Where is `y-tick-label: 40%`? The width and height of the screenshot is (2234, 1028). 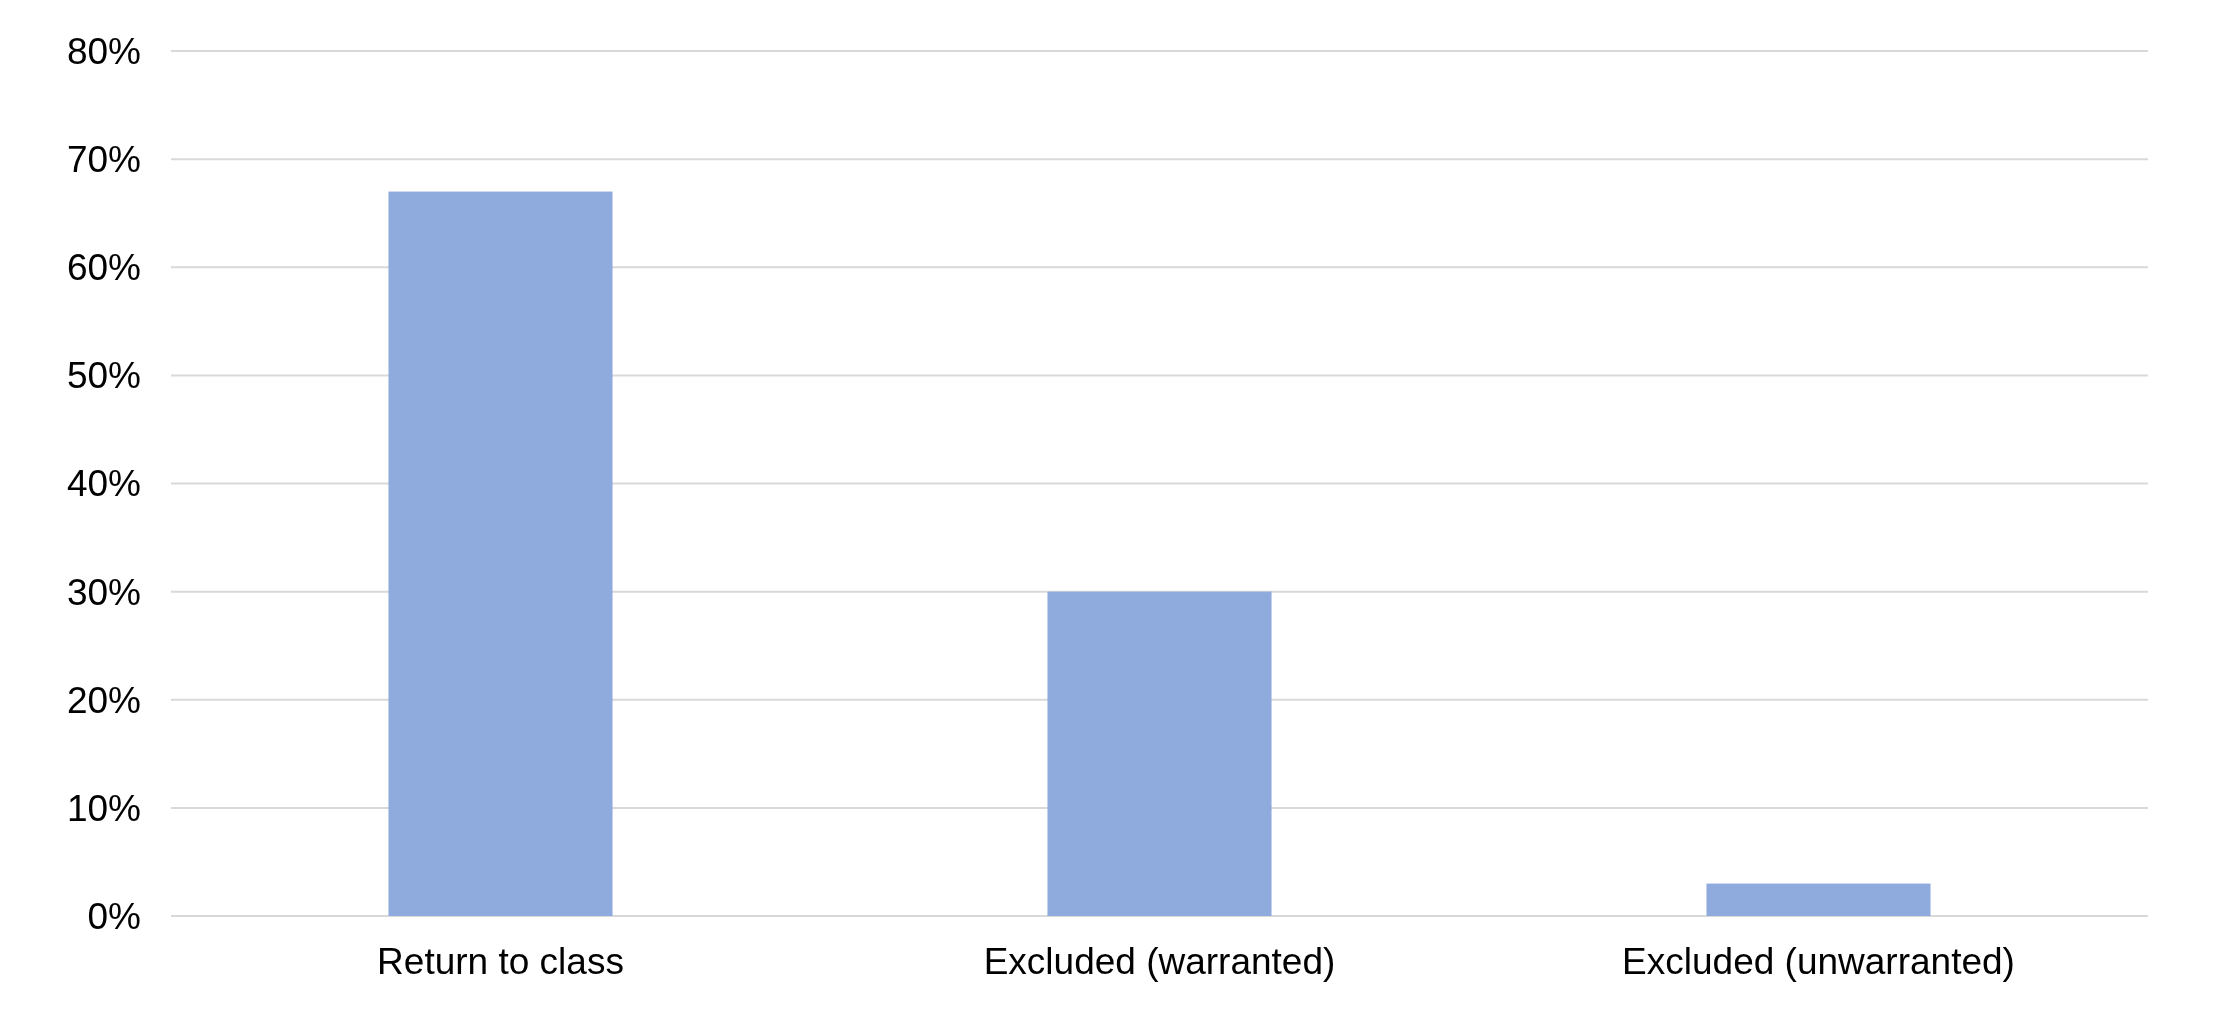 y-tick-label: 40% is located at coordinates (103, 484).